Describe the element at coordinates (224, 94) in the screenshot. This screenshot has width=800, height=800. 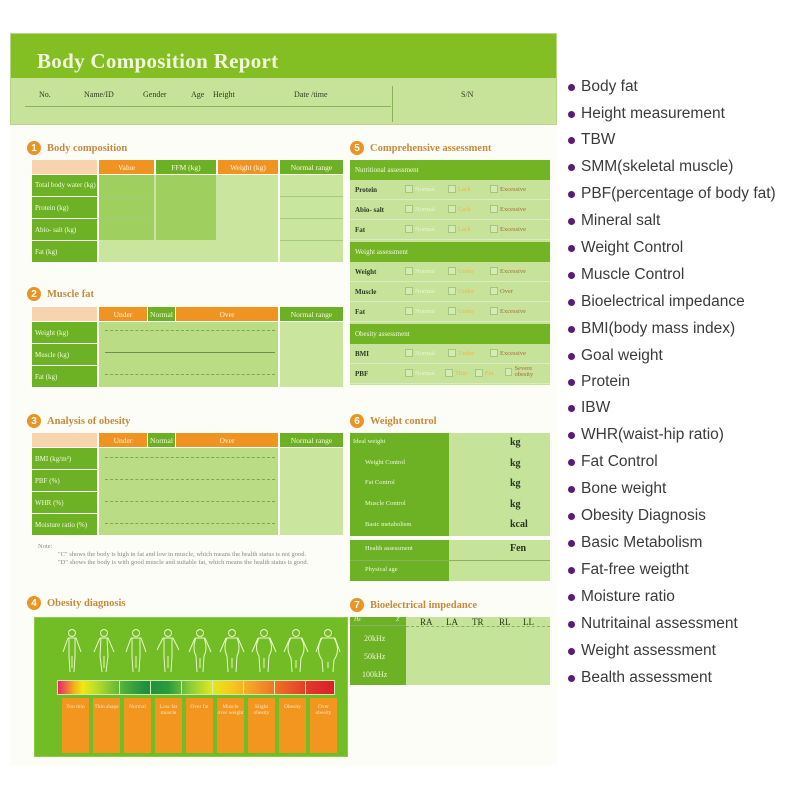
I see `header-field-height: Height` at that location.